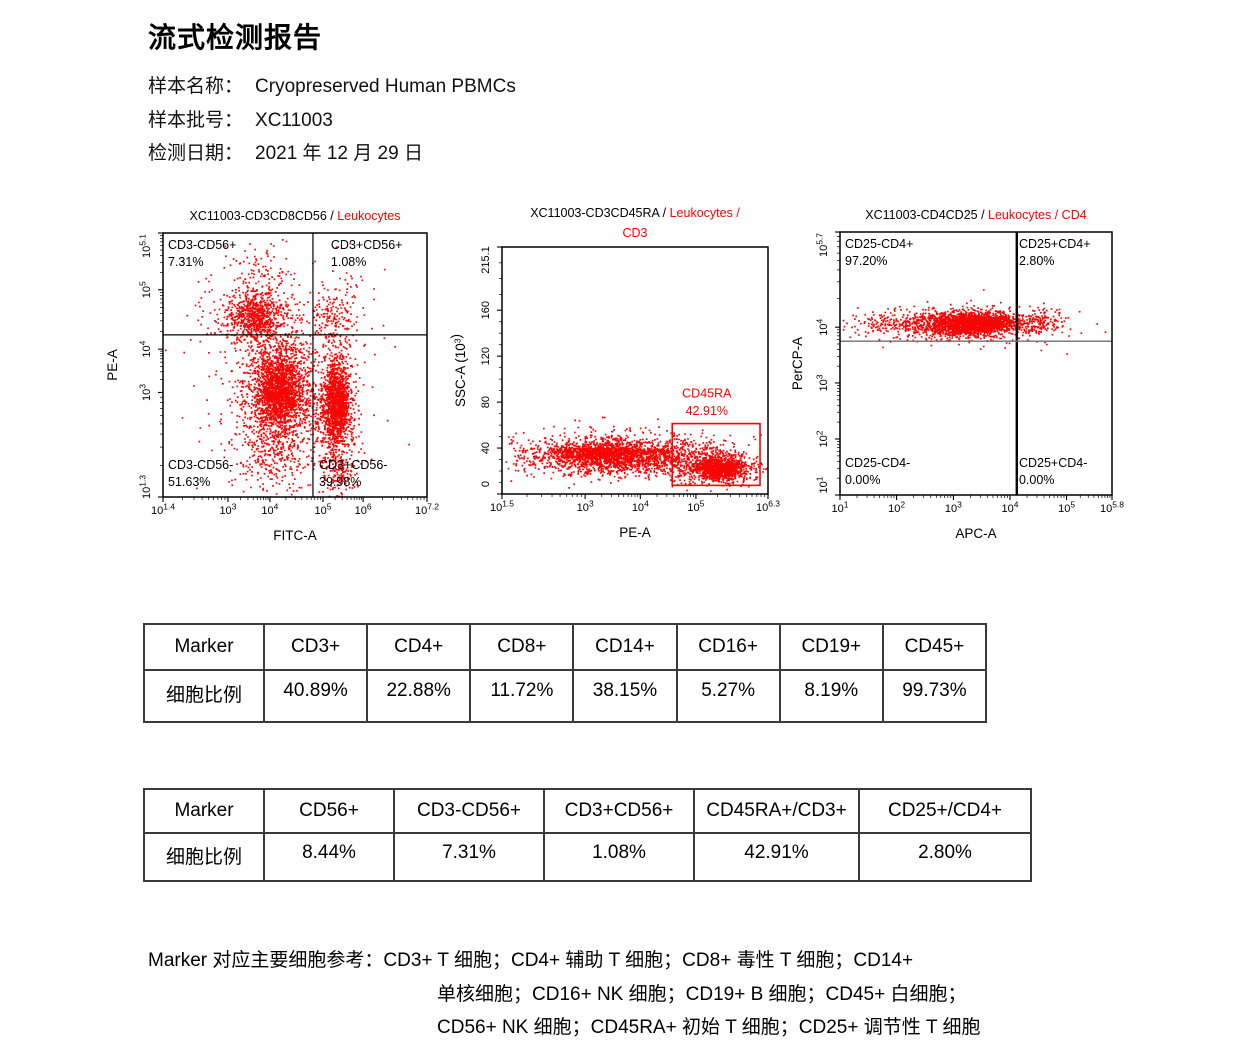 This screenshot has width=1241, height=1056. What do you see at coordinates (823, 245) in the screenshot?
I see `y-tick-label: 105.7` at bounding box center [823, 245].